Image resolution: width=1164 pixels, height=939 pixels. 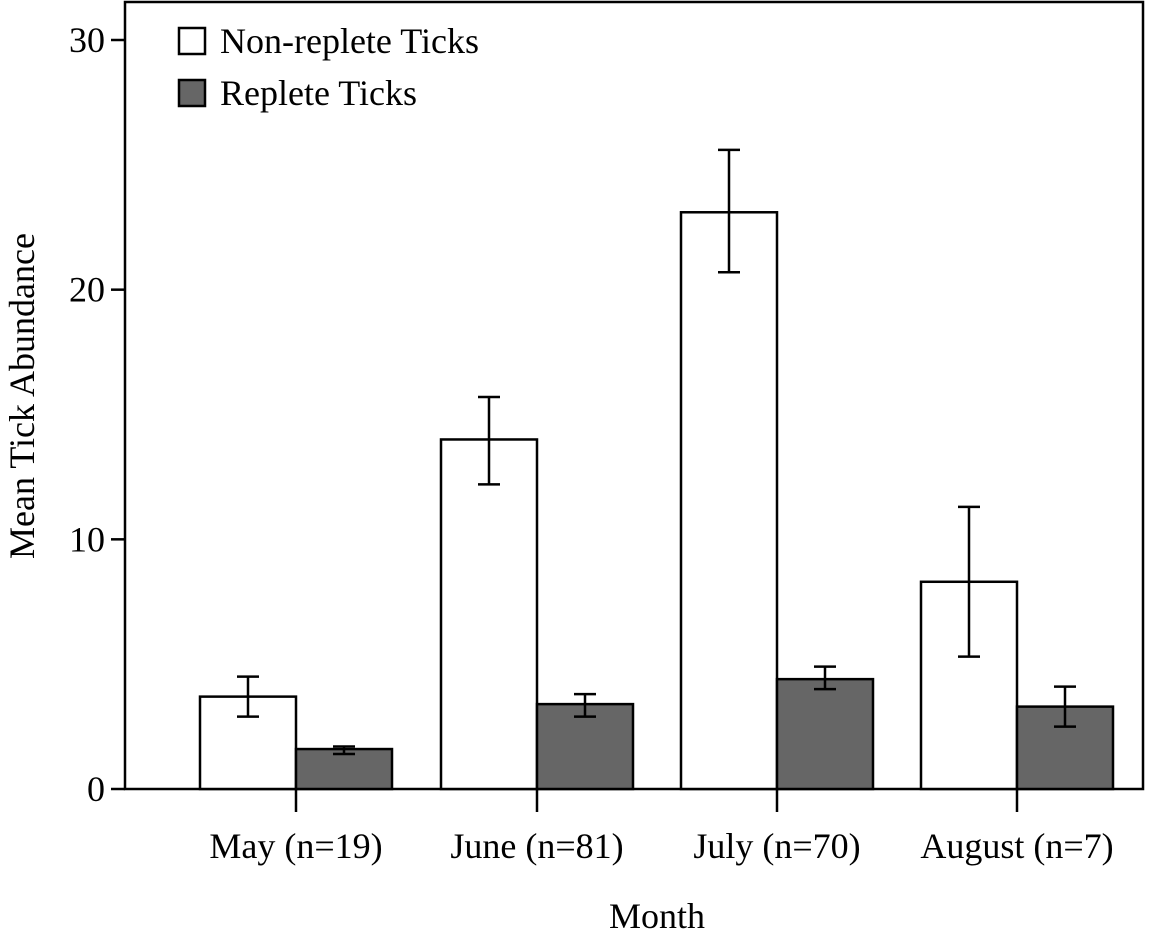 What do you see at coordinates (349, 41) in the screenshot?
I see `legend-label-non-replete: Non-replete Ticks` at bounding box center [349, 41].